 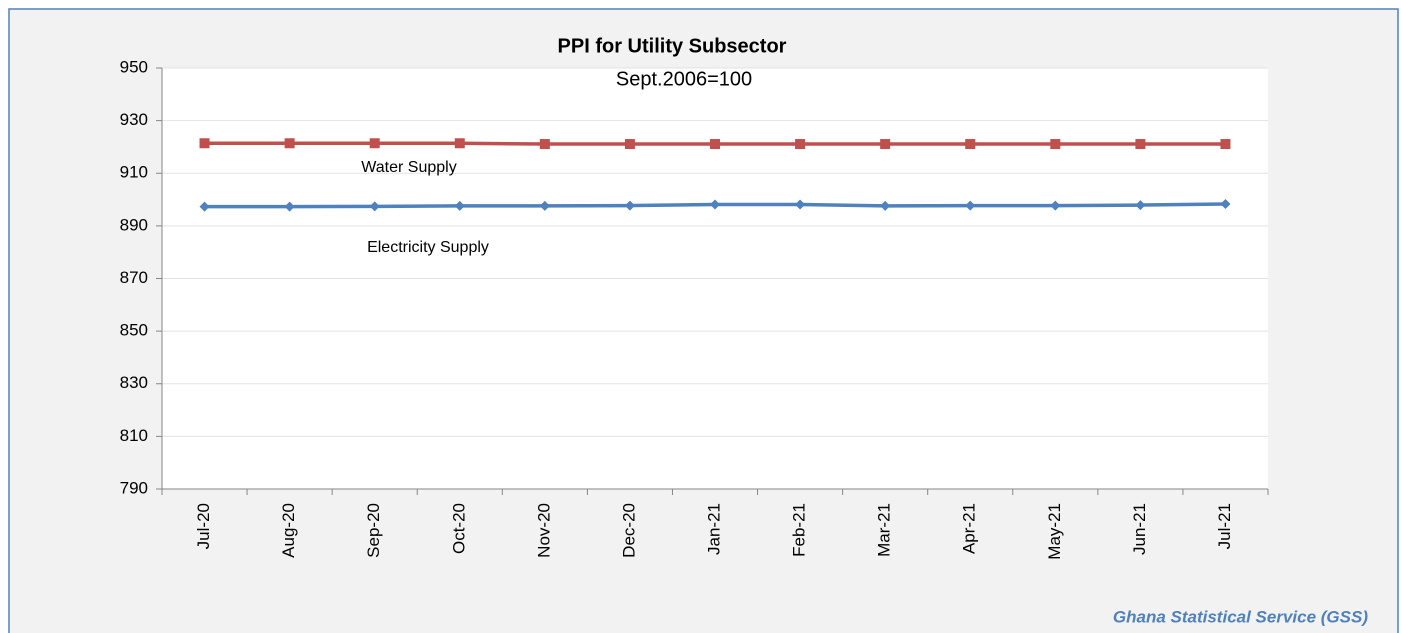 I want to click on x-tick-label: Jul-20, so click(x=203, y=526).